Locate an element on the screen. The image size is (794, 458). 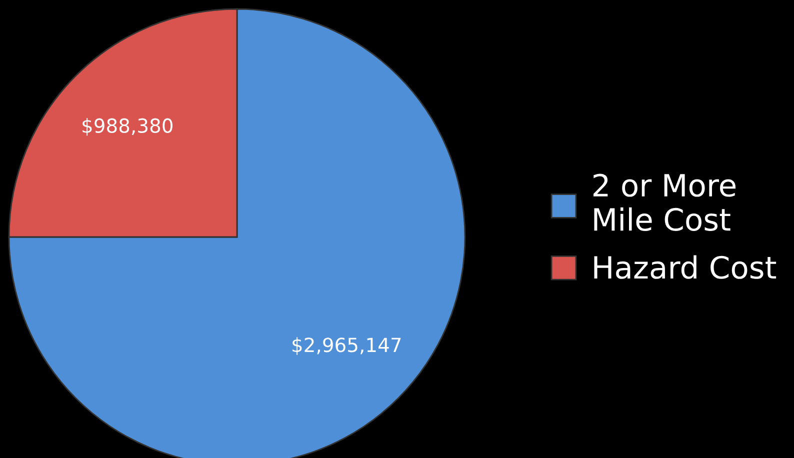
legend-label: Hazard Cost is located at coordinates (685, 267).